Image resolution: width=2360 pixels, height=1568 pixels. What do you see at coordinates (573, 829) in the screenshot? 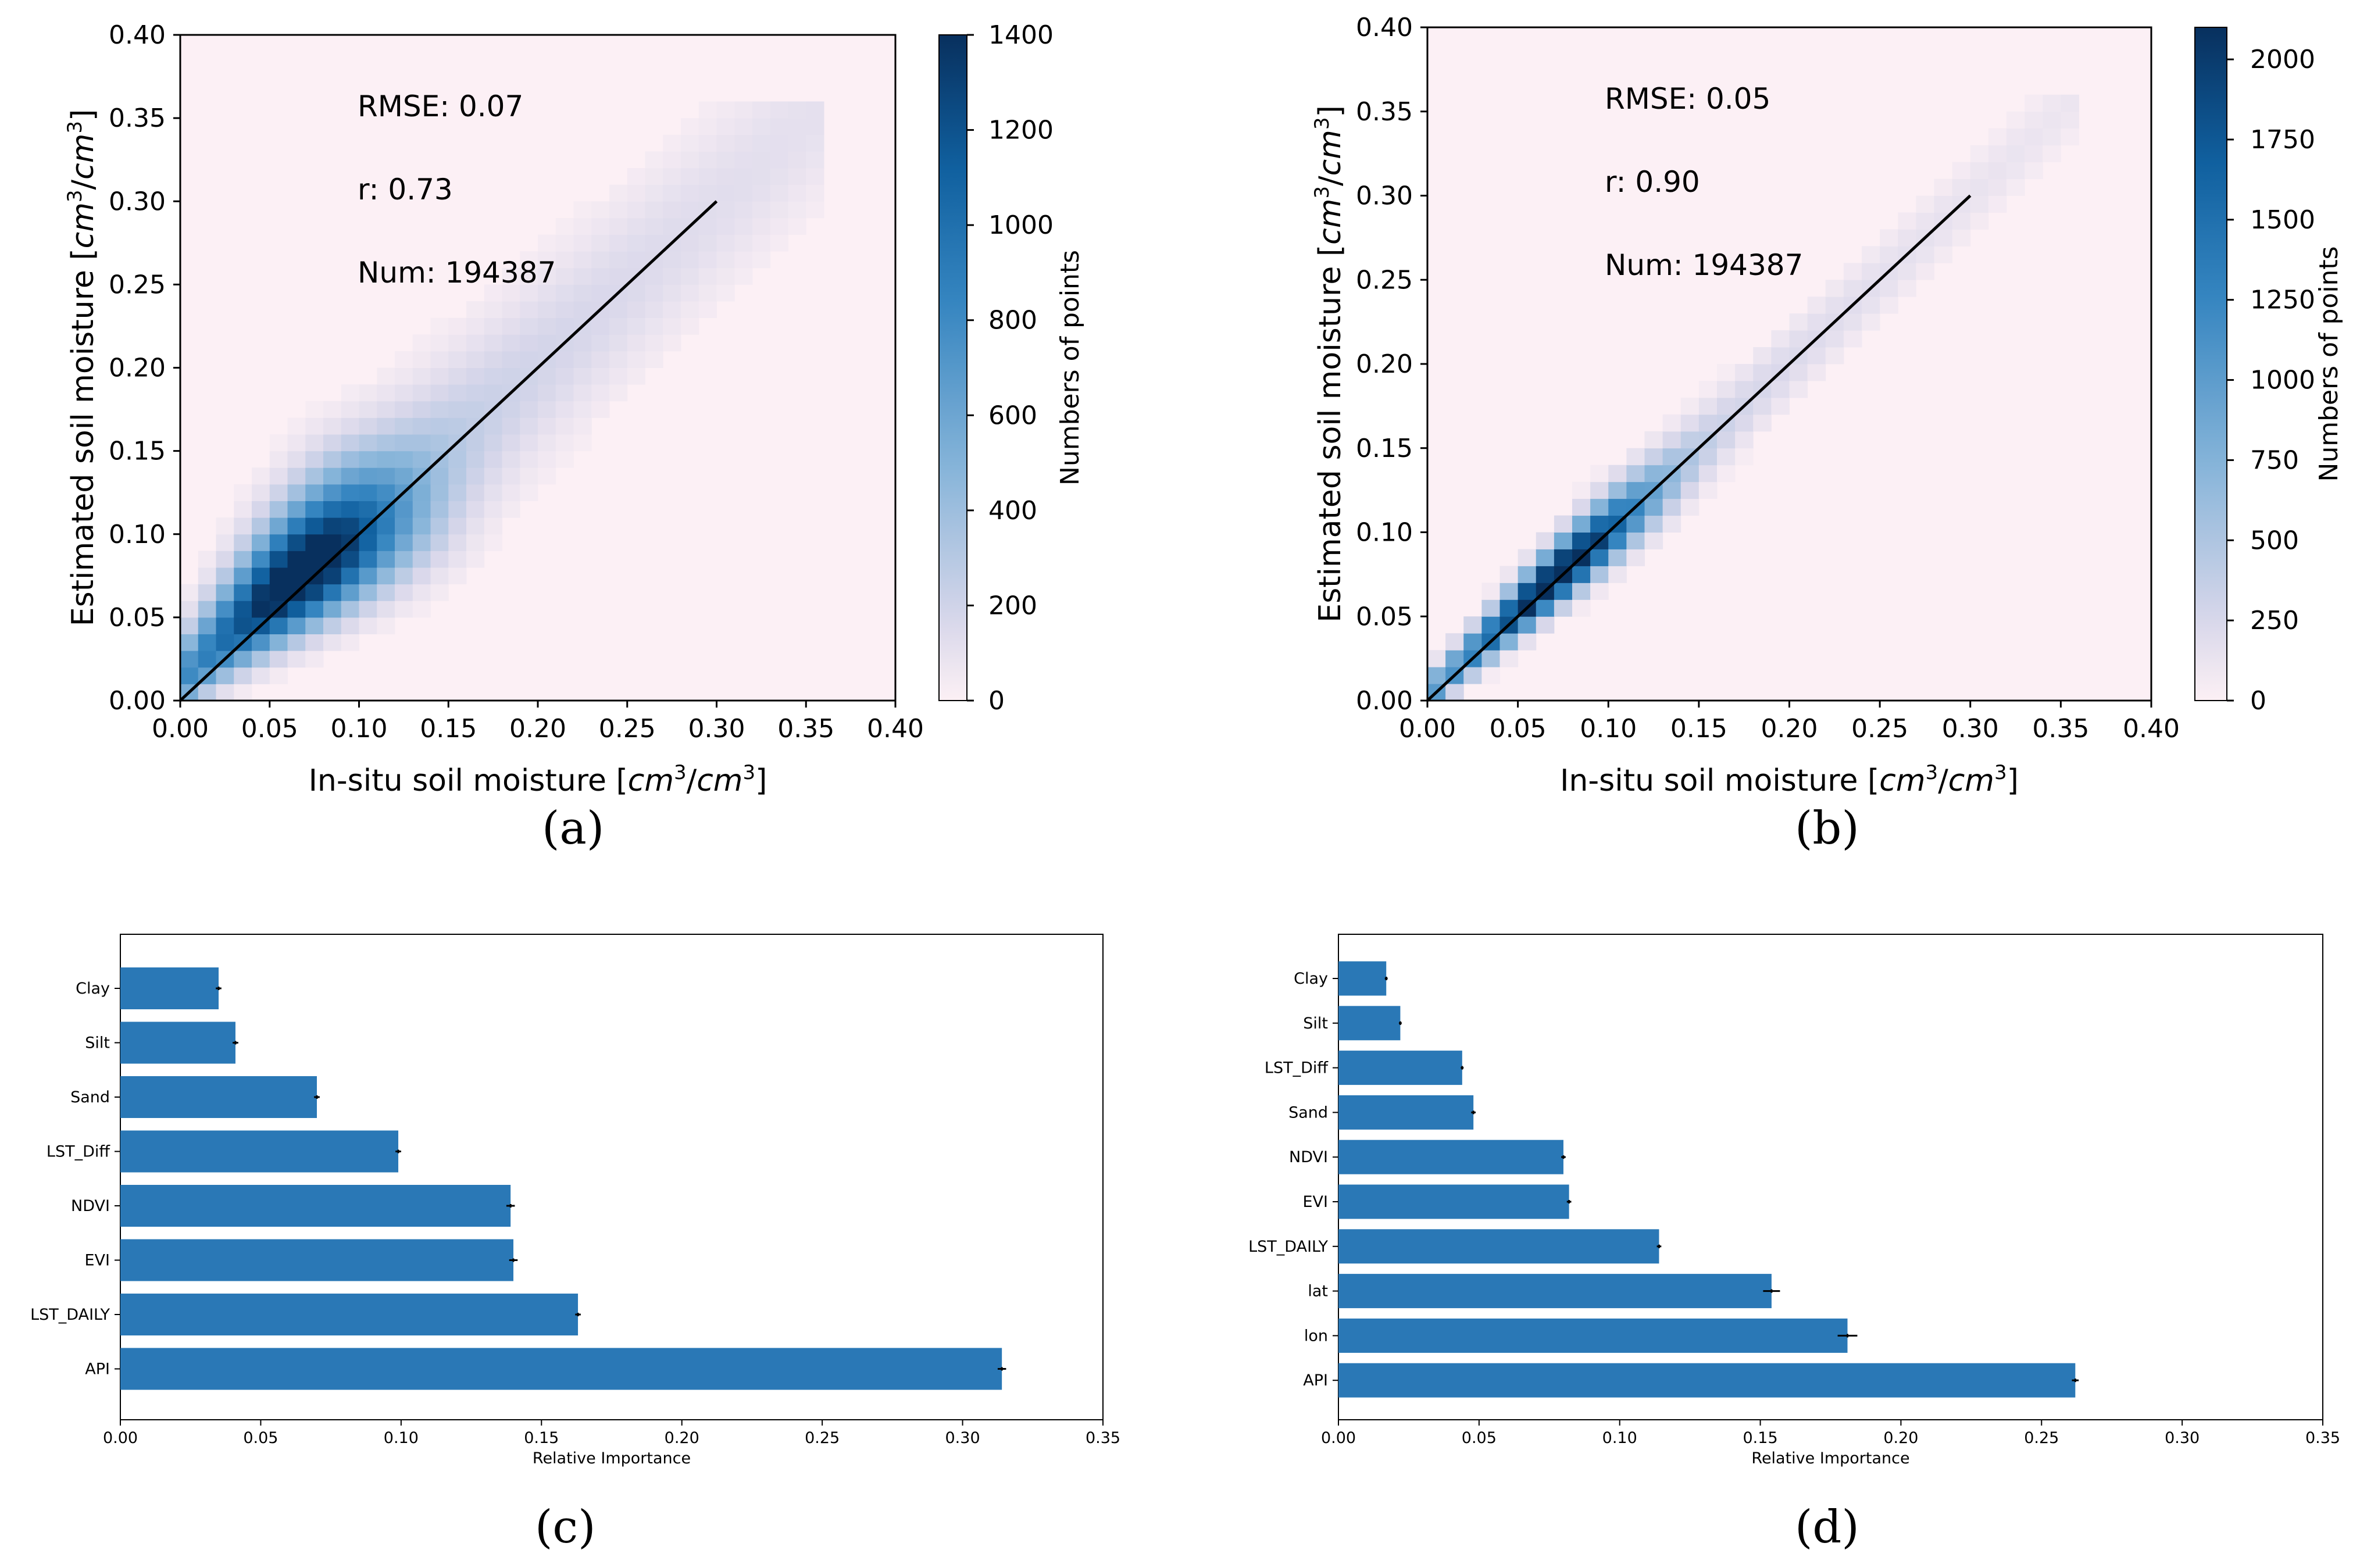
I see `panel-label-a: (a)` at bounding box center [573, 829].